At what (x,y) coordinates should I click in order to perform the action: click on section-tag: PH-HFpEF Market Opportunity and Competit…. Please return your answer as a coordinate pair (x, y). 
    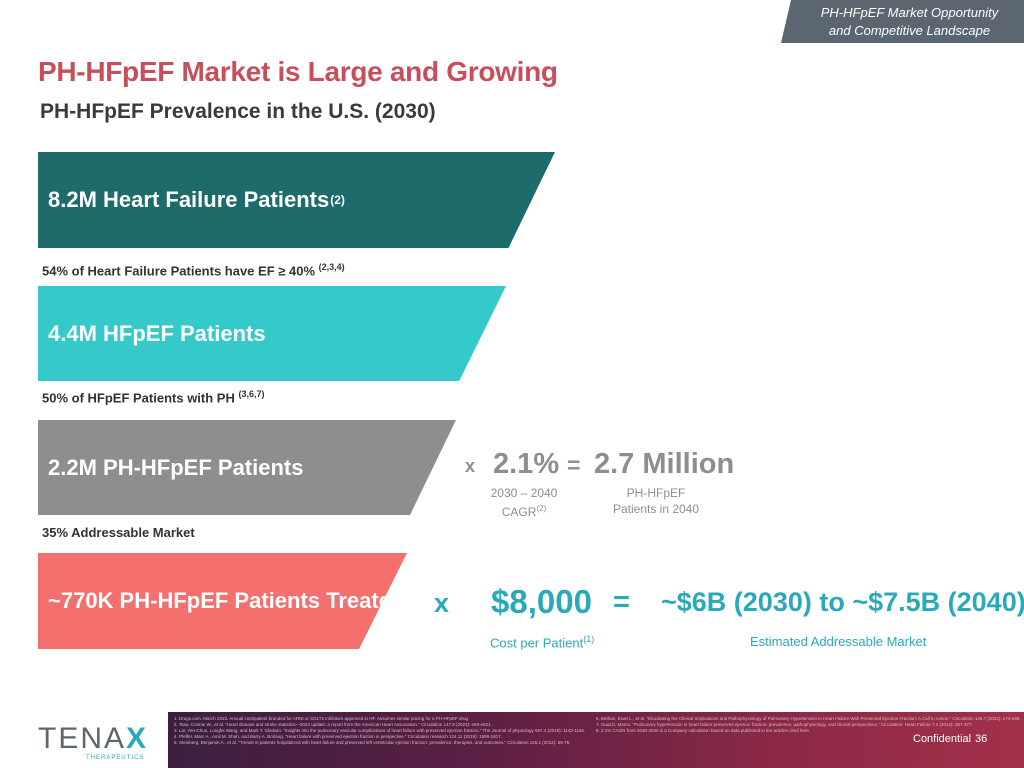
    Looking at the image, I should click on (902, 21).